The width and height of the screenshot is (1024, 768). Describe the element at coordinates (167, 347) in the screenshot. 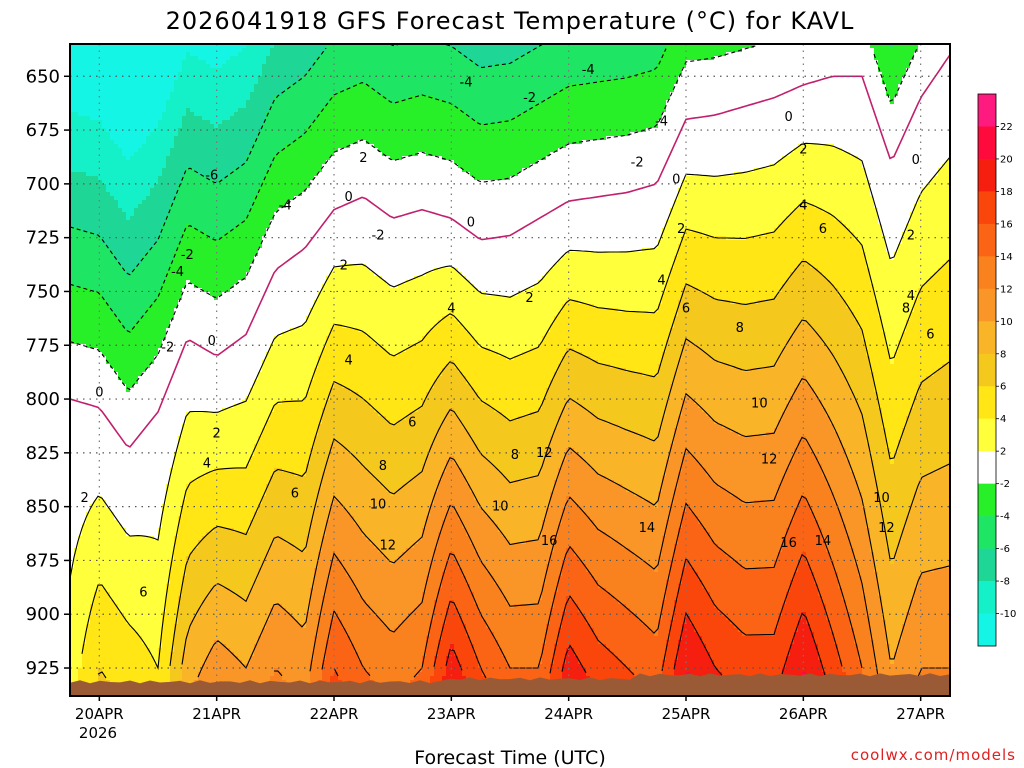

I see `contour-label: -2` at that location.